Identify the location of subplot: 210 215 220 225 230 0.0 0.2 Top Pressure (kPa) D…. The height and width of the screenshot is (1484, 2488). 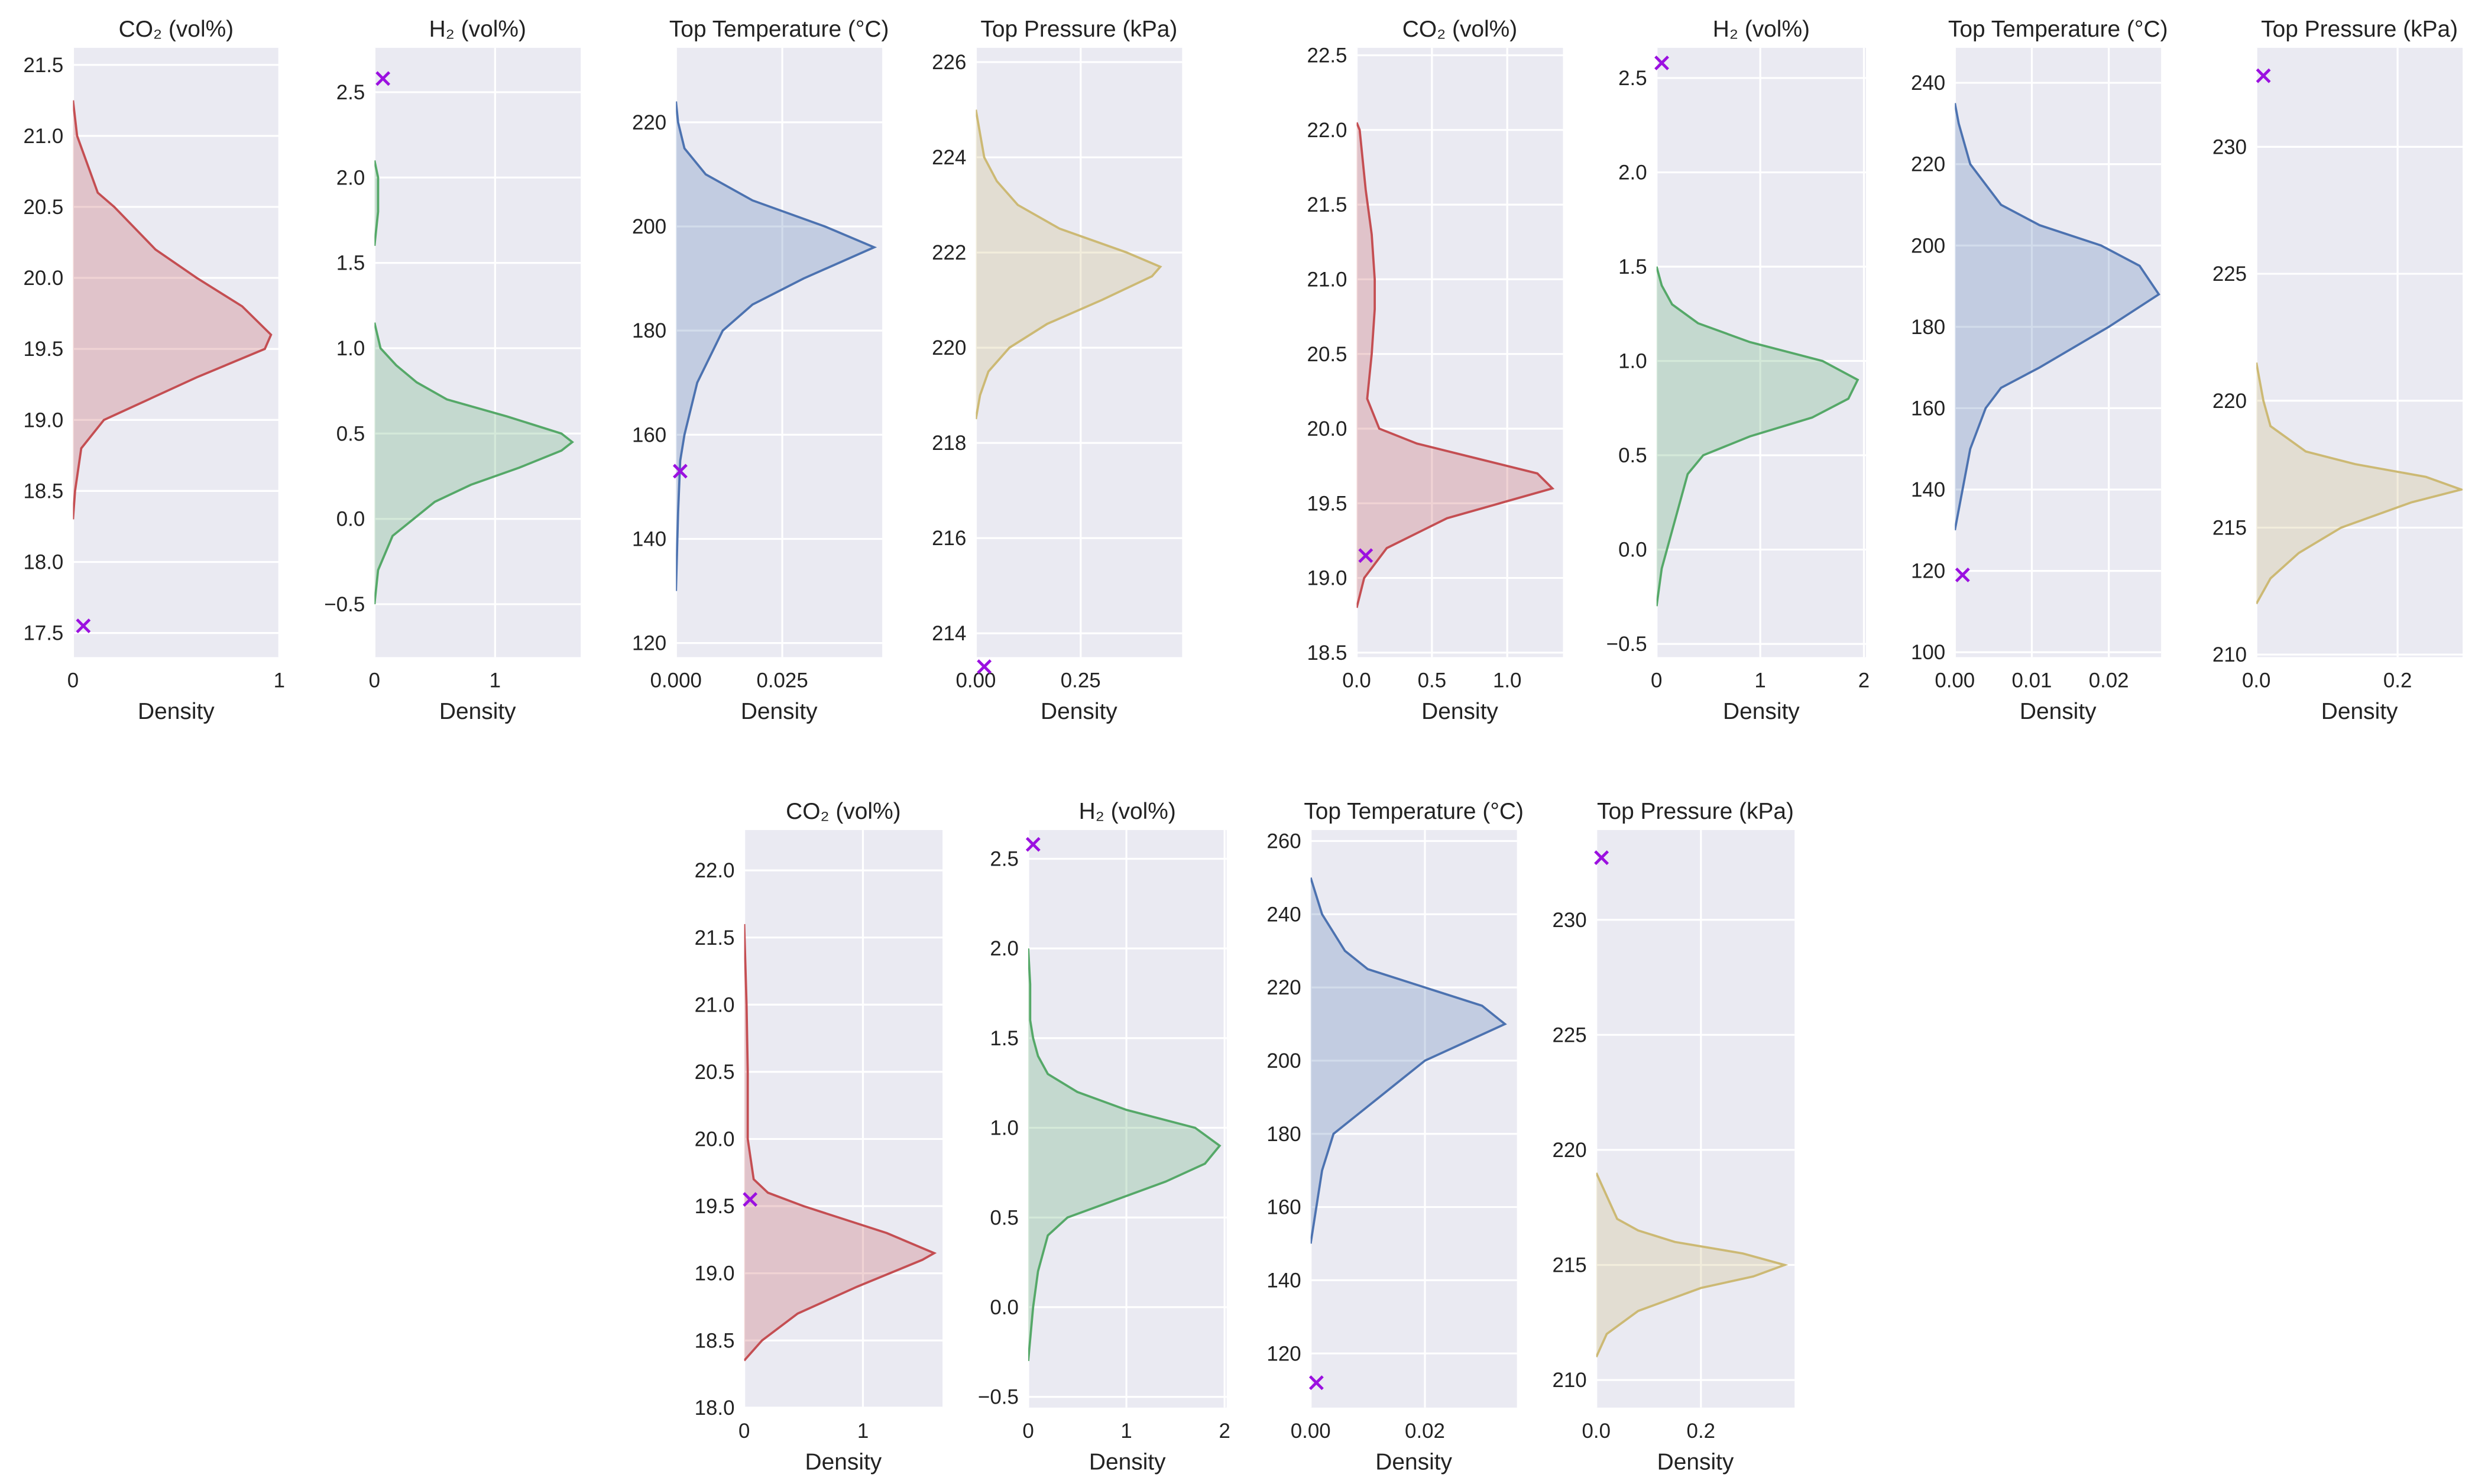
(2337, 370).